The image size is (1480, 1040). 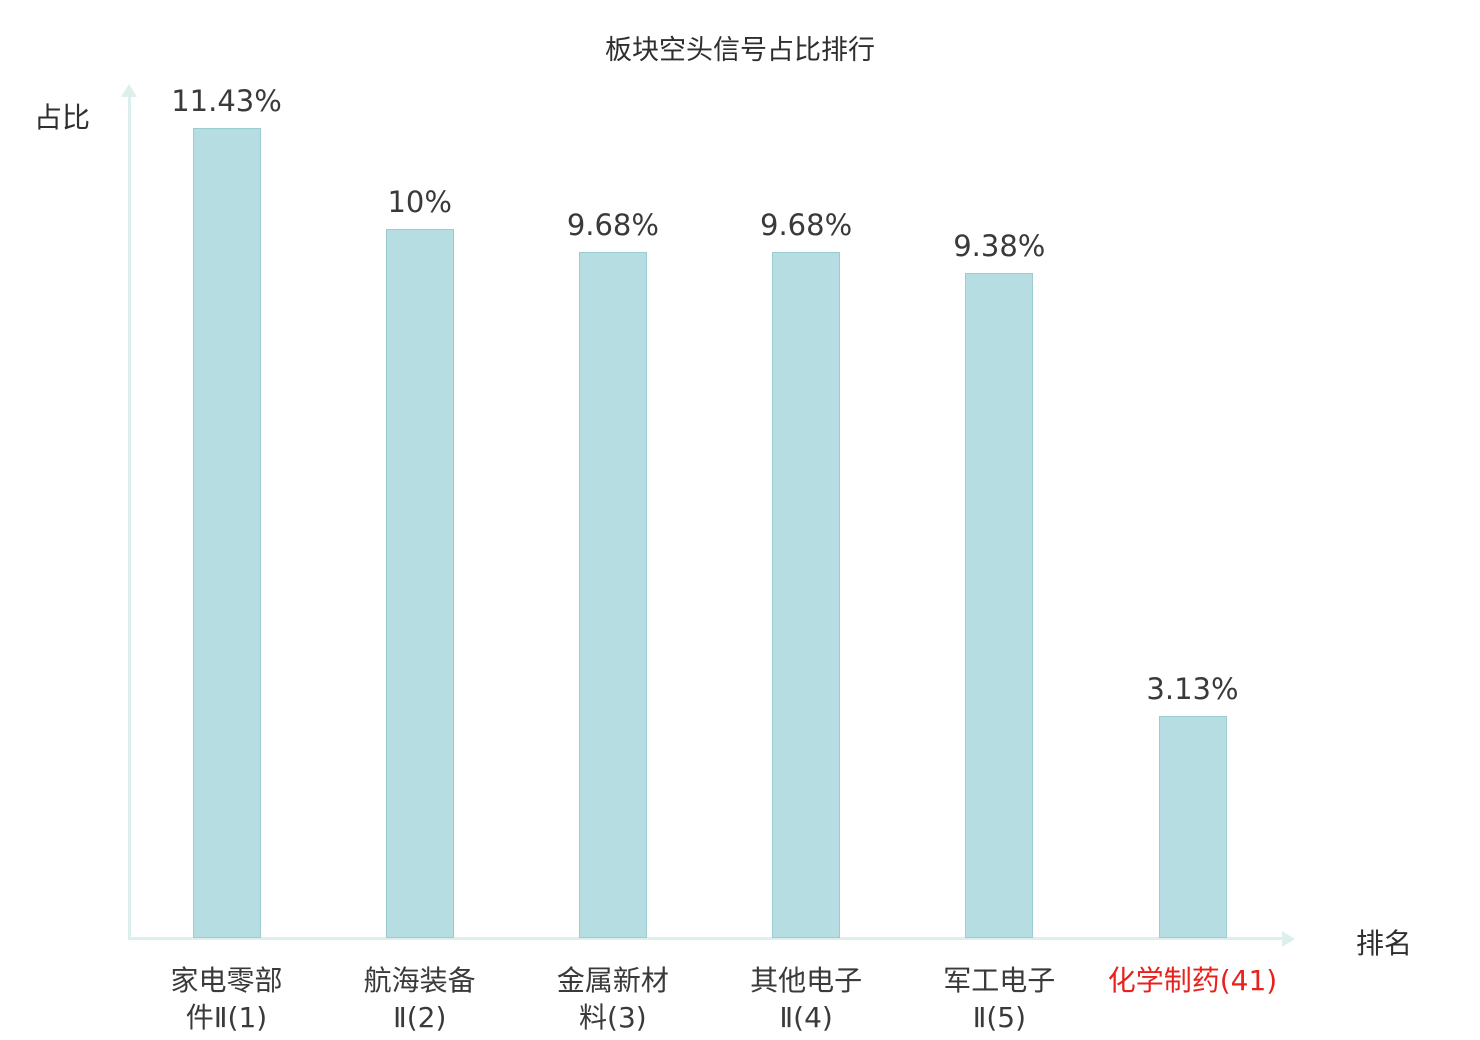 What do you see at coordinates (419, 980) in the screenshot?
I see `bar-category-label-line: 航海装备` at bounding box center [419, 980].